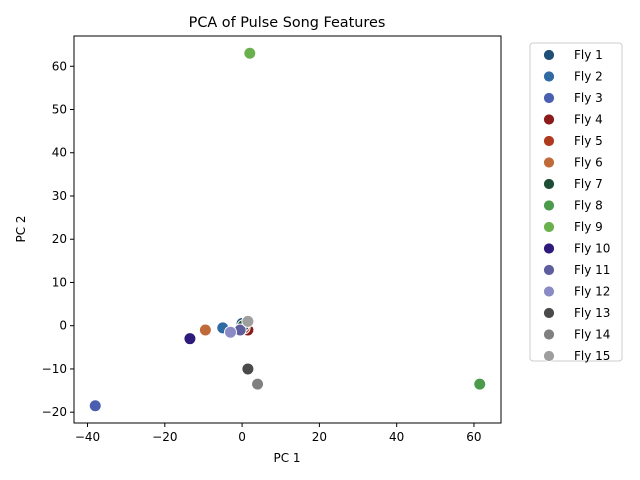 This screenshot has height=480, width=640. I want to click on legend-label: Fly 9, so click(588, 227).